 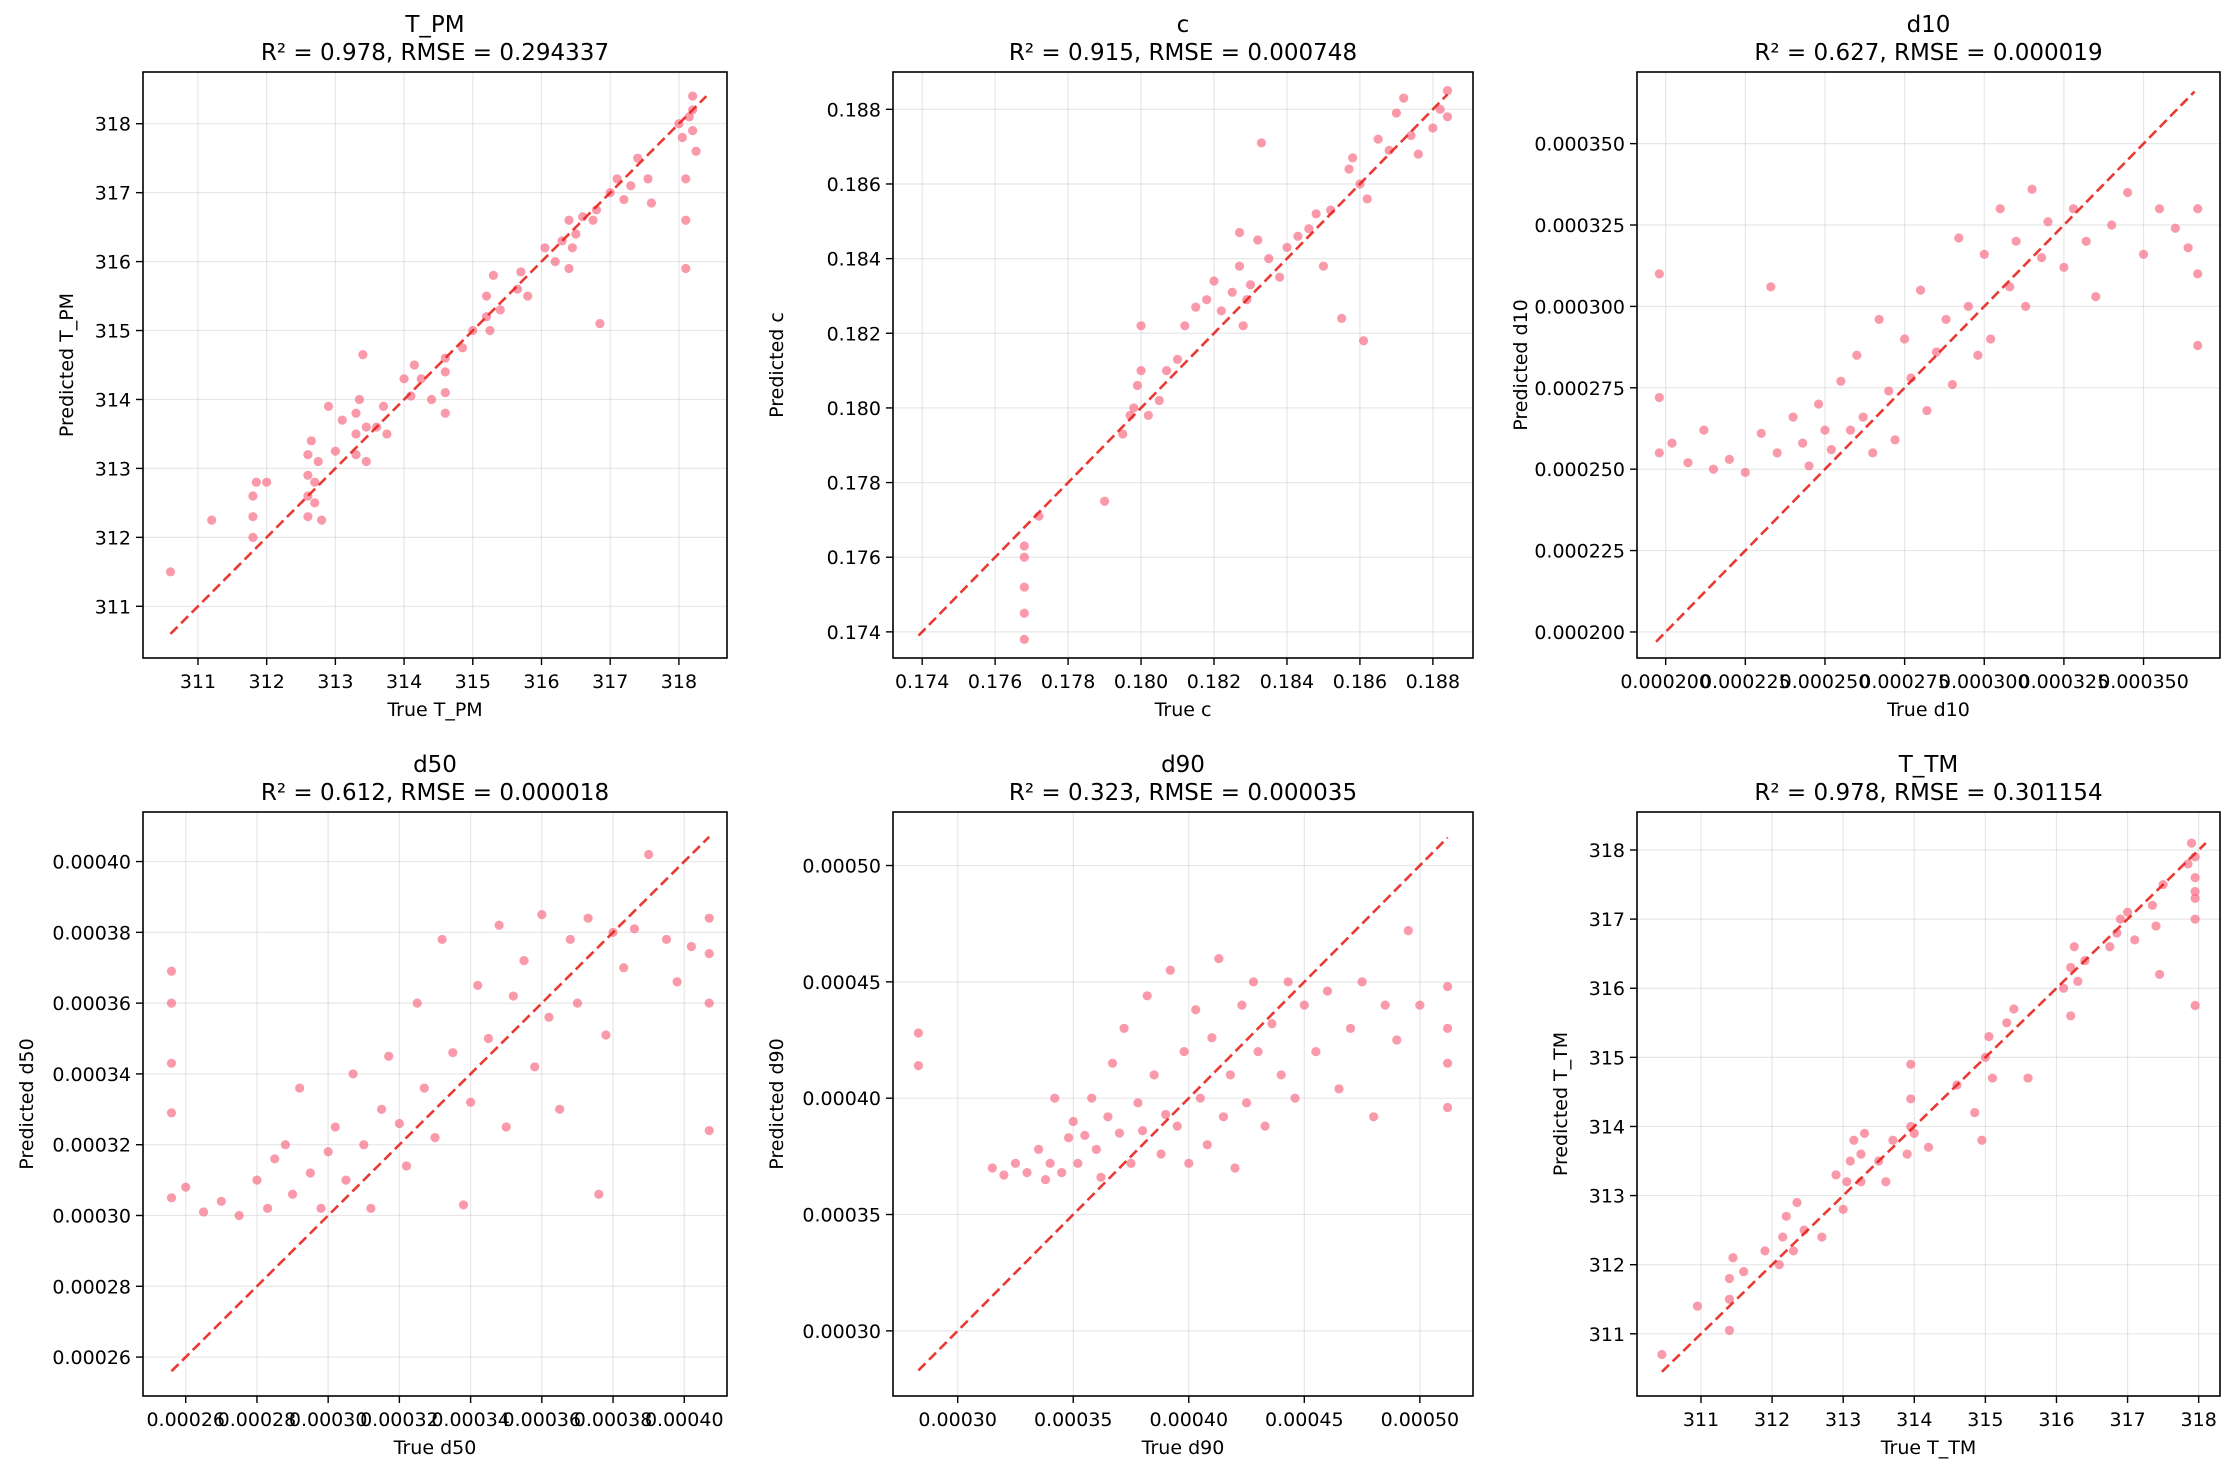 What do you see at coordinates (1607, 1266) in the screenshot?
I see `y-tick-label: 312` at bounding box center [1607, 1266].